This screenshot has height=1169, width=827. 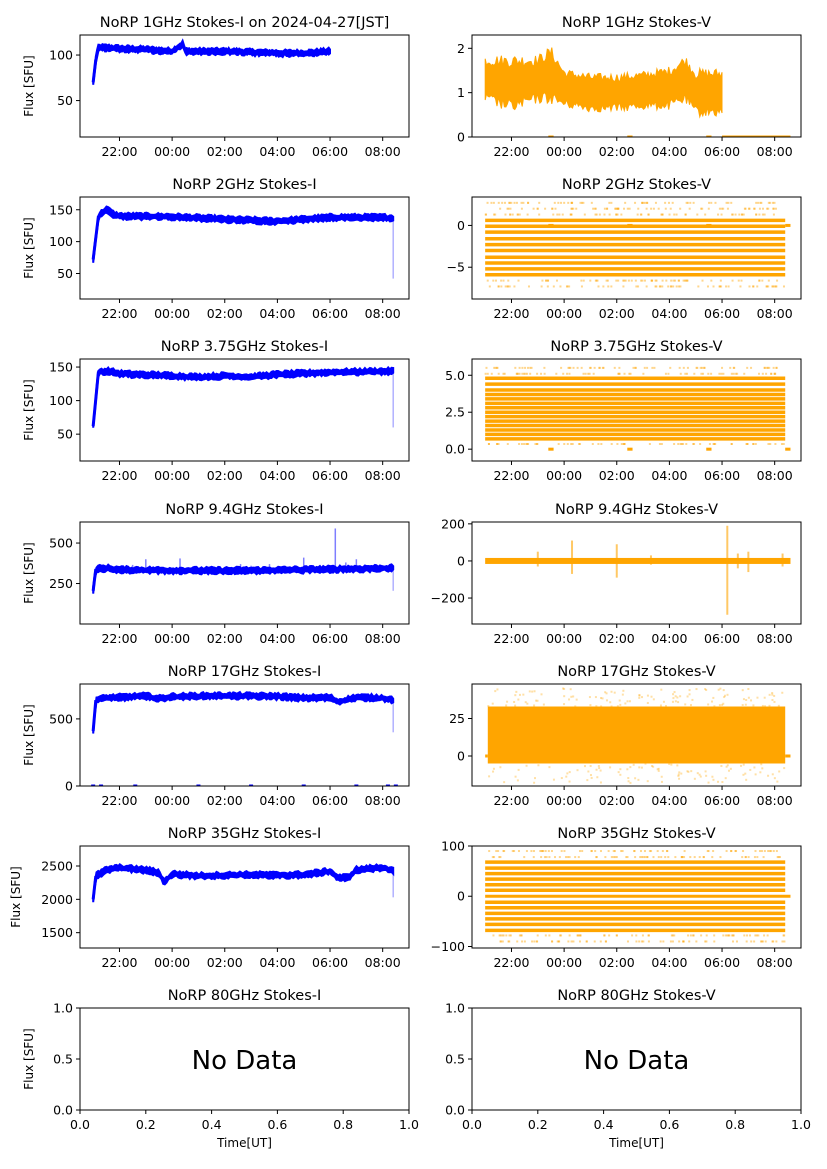 What do you see at coordinates (212, 1124) in the screenshot?
I see `x-tick-label: 0.4` at bounding box center [212, 1124].